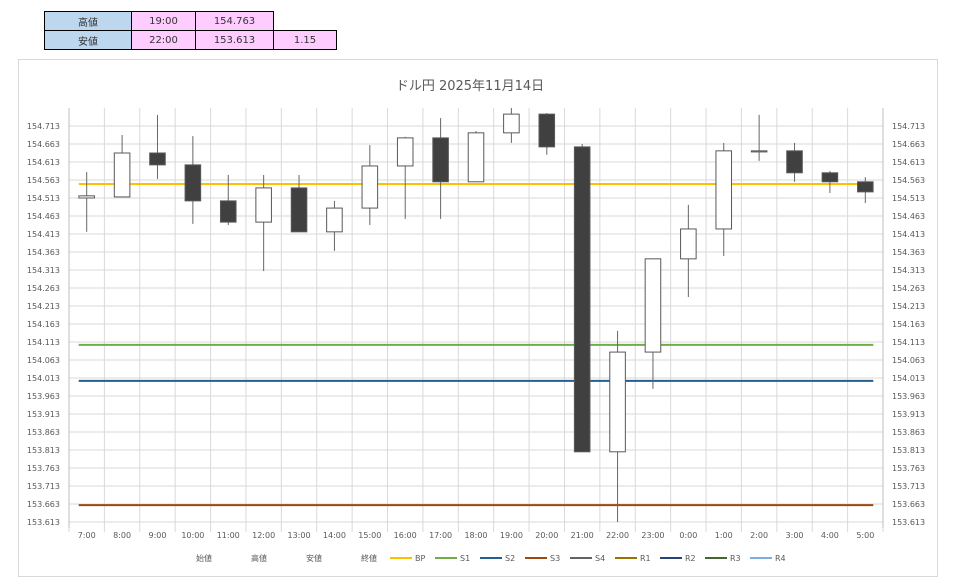 Image resolution: width=959 pixels, height=587 pixels. What do you see at coordinates (465, 558) in the screenshot?
I see `legend-label: S1` at bounding box center [465, 558].